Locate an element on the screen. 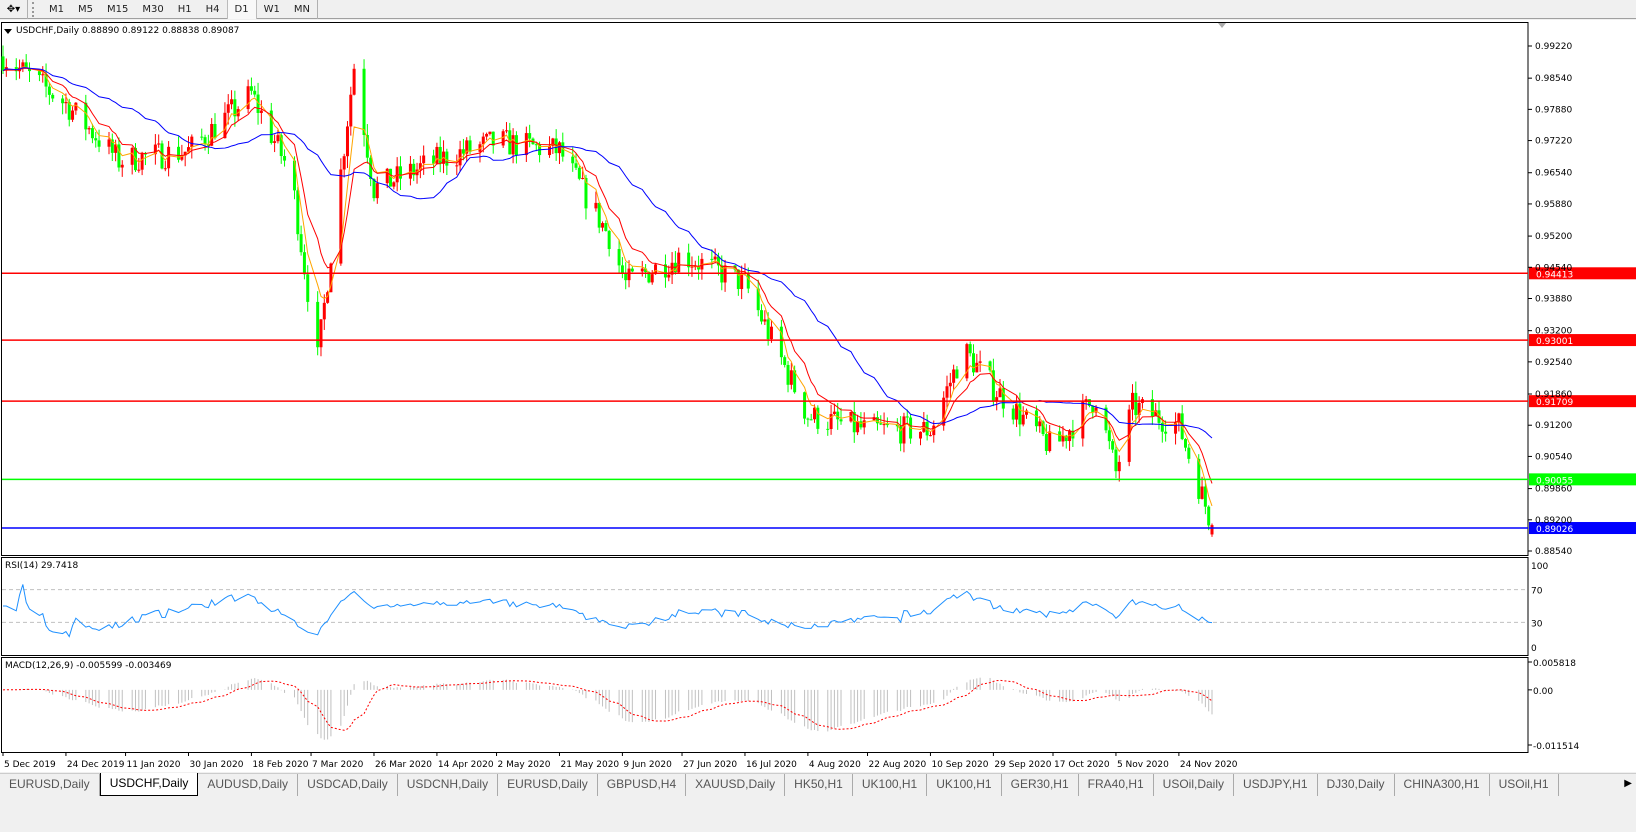 The width and height of the screenshot is (1636, 832). tab-audusd-daily: AUDUSD,Daily is located at coordinates (248, 785).